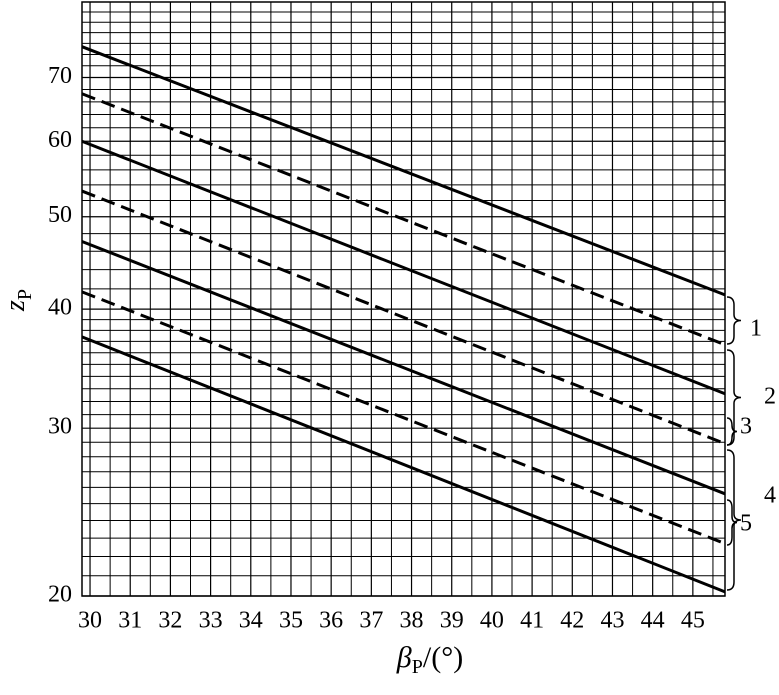 Image resolution: width=779 pixels, height=695 pixels. What do you see at coordinates (492, 621) in the screenshot?
I see `x-tick-label: 40` at bounding box center [492, 621].